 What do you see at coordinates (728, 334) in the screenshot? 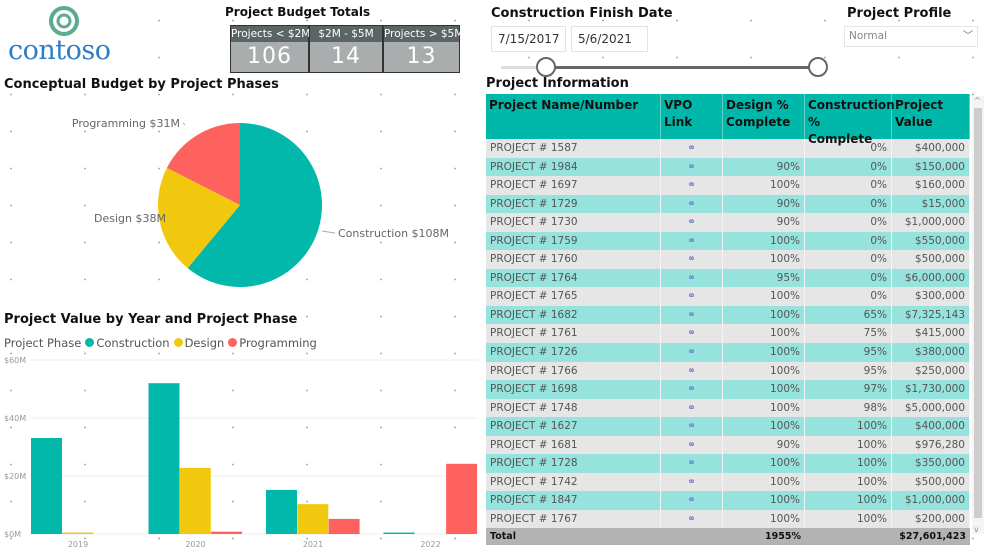
I see `table-row: PROJECT # 1761 ⚭ 100% 75% $415,000` at bounding box center [728, 334].